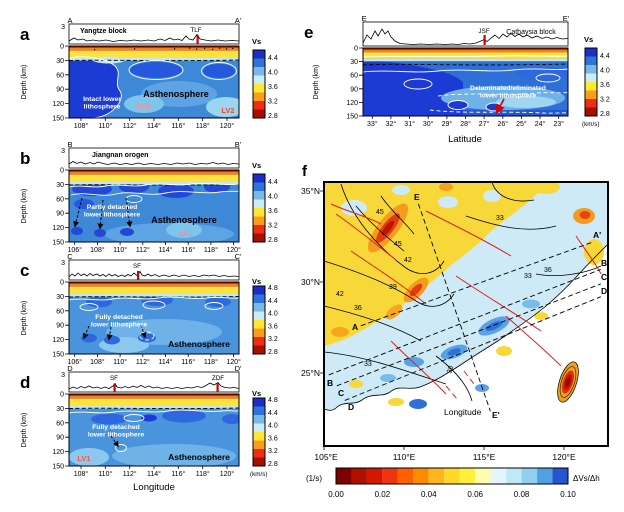 The width and height of the screenshot is (624, 512). I want to click on colorbar-tick: 0.06, so click(475, 494).